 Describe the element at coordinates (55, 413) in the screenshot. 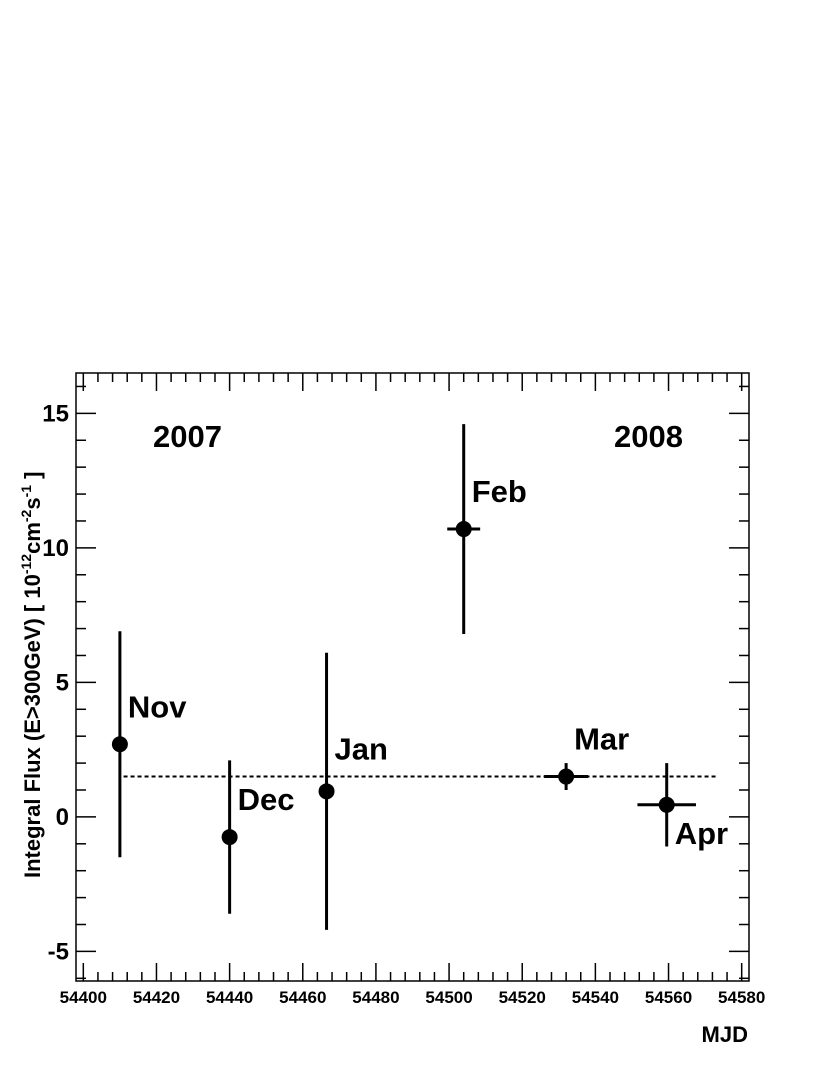

I see `y-tick-label: 15` at that location.